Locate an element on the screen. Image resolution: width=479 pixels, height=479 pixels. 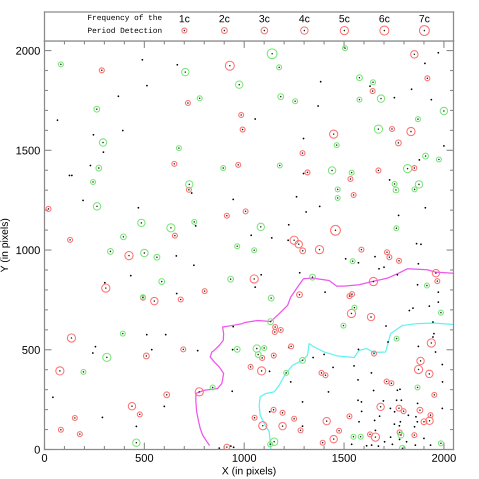
x-axis-title: X (in pixels) is located at coordinates (249, 471).